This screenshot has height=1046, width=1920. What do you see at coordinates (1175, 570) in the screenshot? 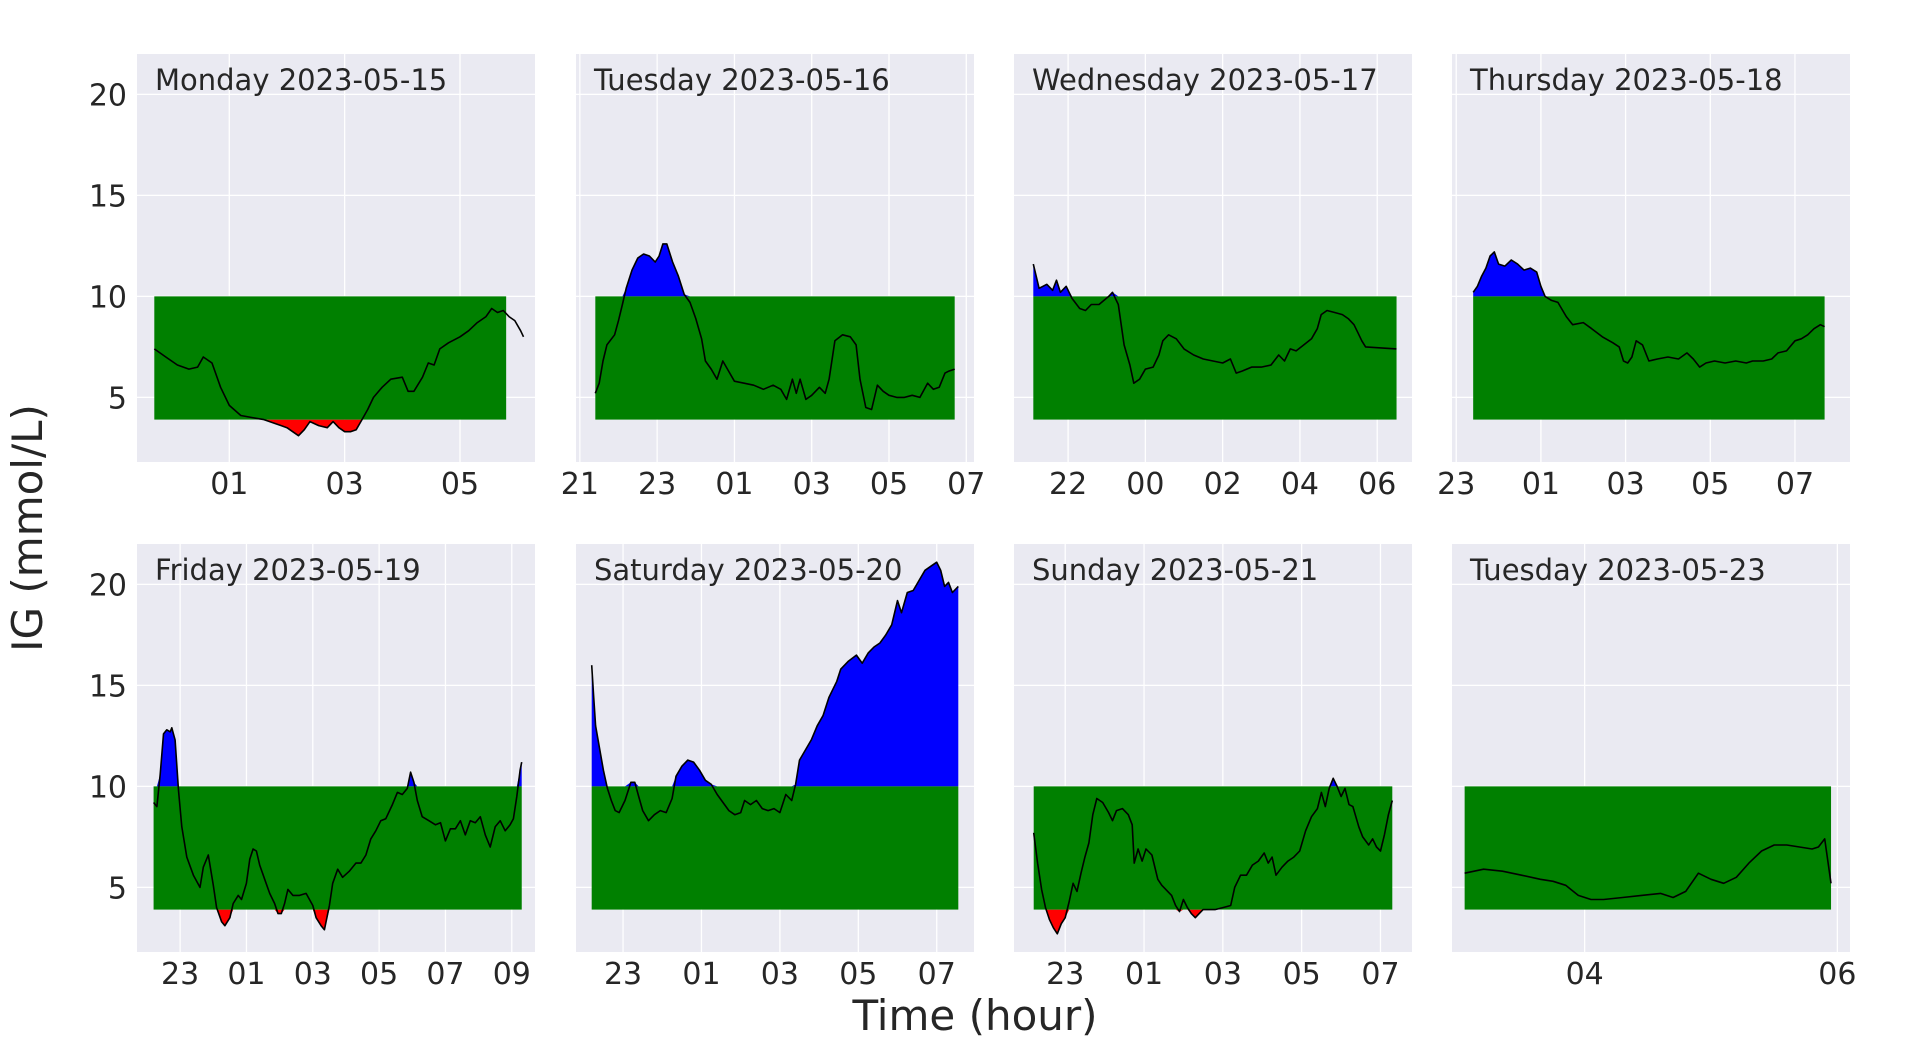
I see `panel-title: Sunday 2023-05-21` at bounding box center [1175, 570].